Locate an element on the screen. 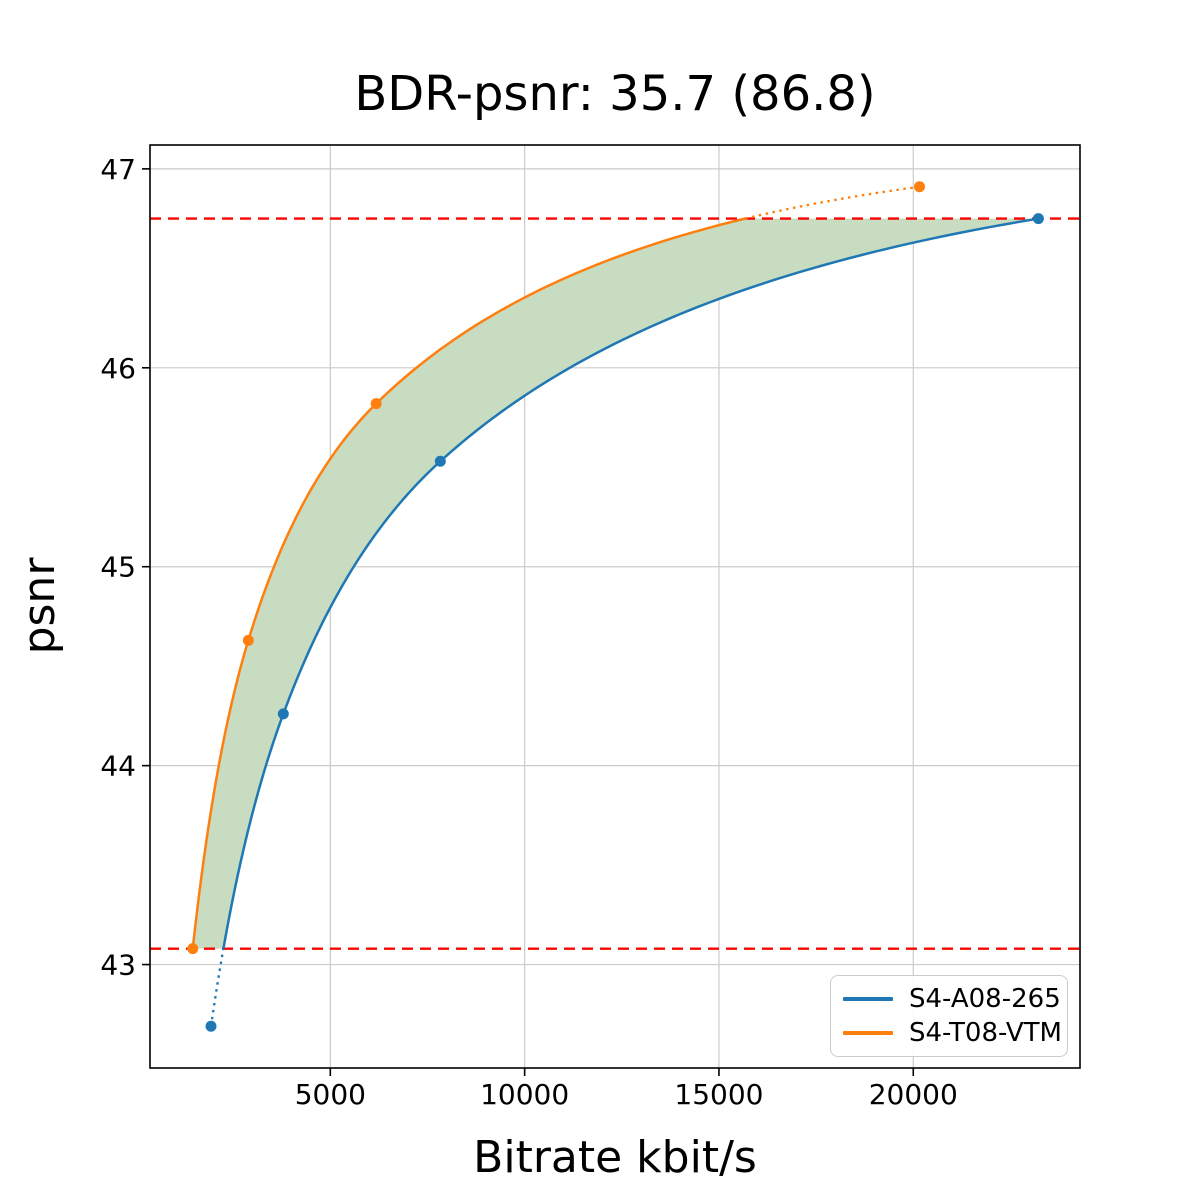 The image size is (1200, 1200). legend-item: S4-T08-VTM is located at coordinates (952, 1033).